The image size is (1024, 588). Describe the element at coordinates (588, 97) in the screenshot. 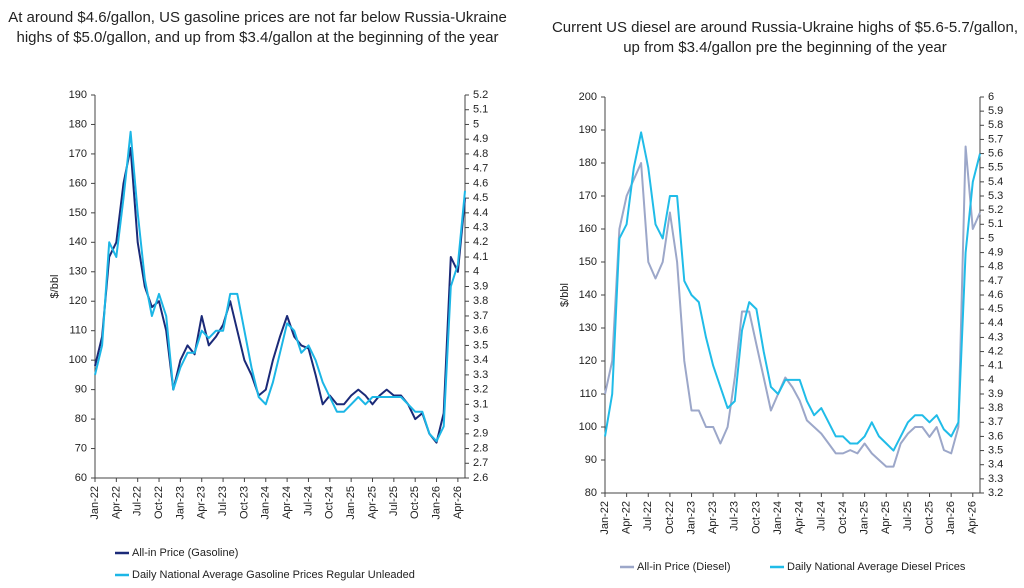

I see `y-tick-label: 200` at that location.